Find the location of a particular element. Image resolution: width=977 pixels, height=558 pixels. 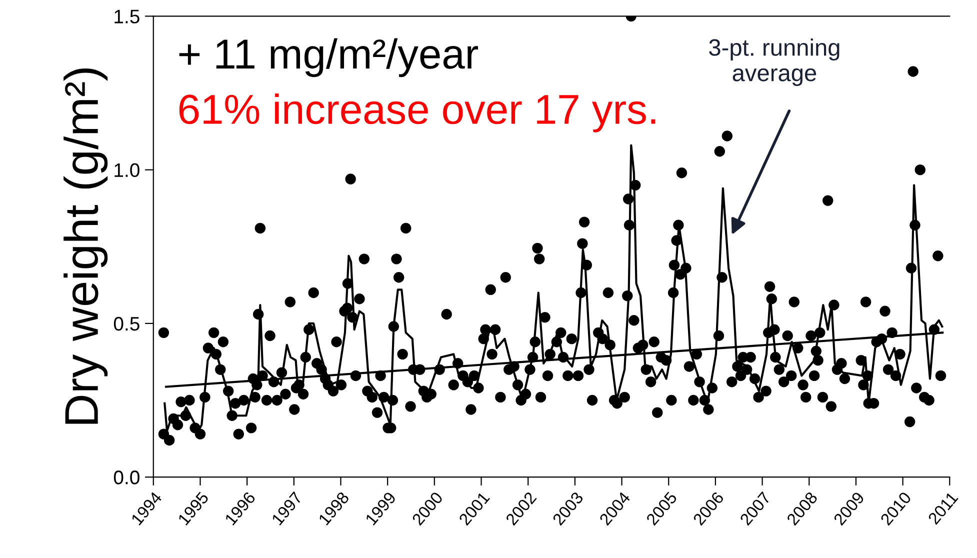

y-tick-label: 0.0 is located at coordinates (127, 477).